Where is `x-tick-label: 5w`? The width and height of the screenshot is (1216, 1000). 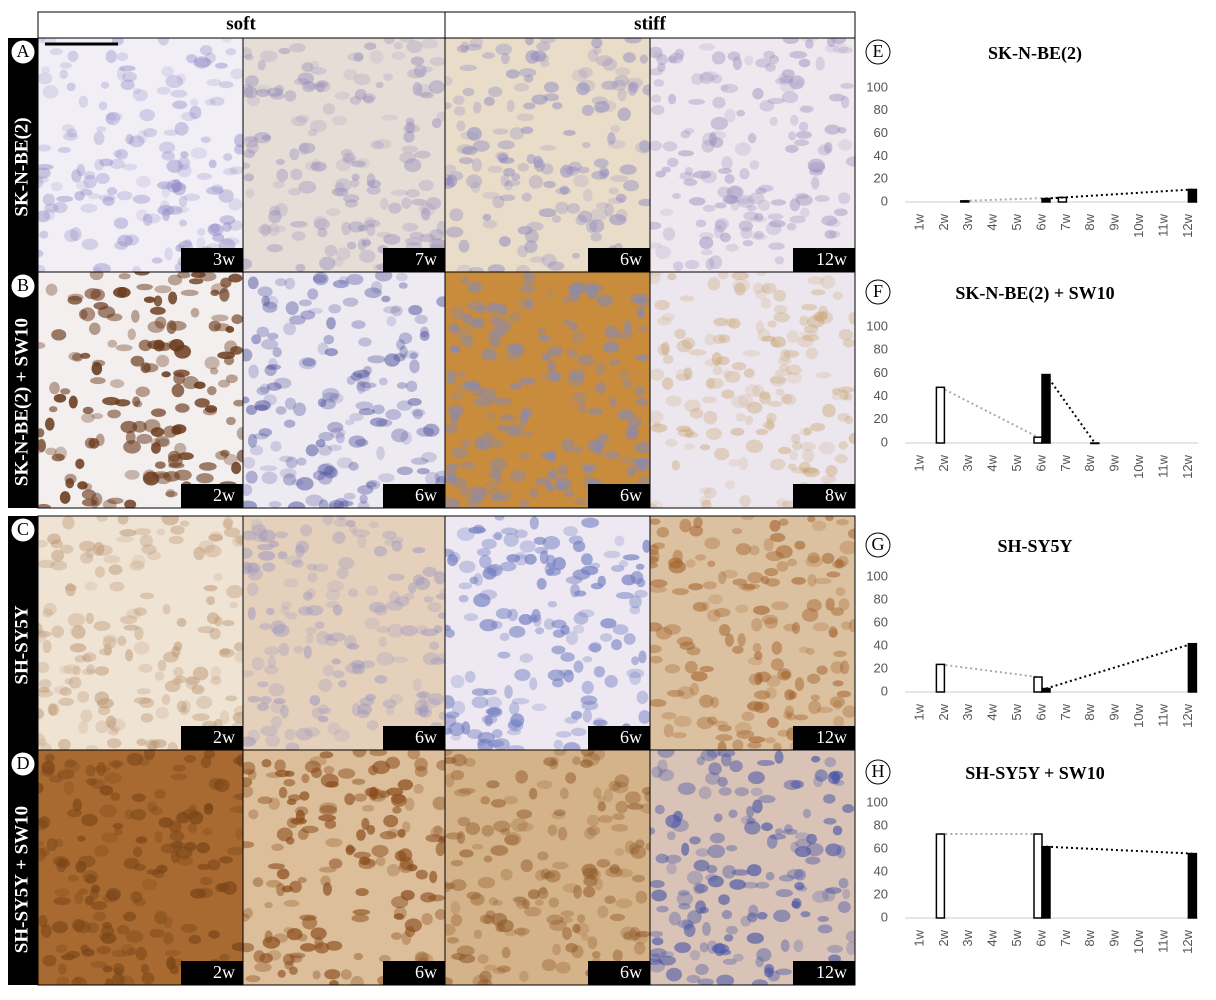
x-tick-label: 5w is located at coordinates (1016, 221).